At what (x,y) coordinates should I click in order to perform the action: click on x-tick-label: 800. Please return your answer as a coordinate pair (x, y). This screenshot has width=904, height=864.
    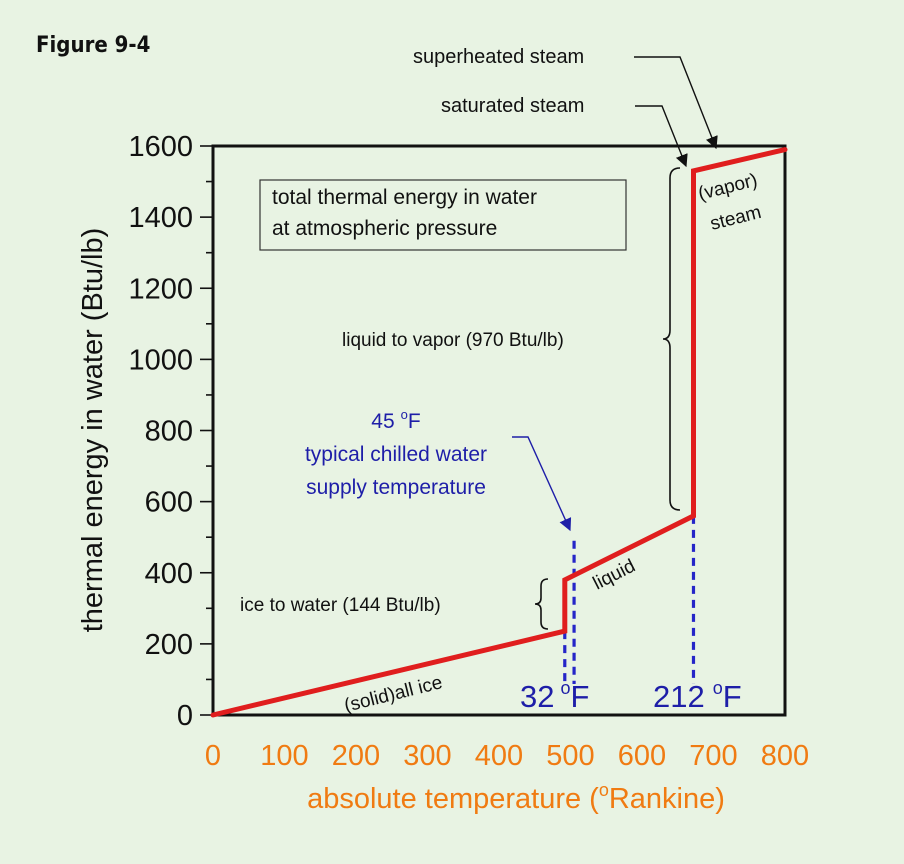
    Looking at the image, I should click on (785, 756).